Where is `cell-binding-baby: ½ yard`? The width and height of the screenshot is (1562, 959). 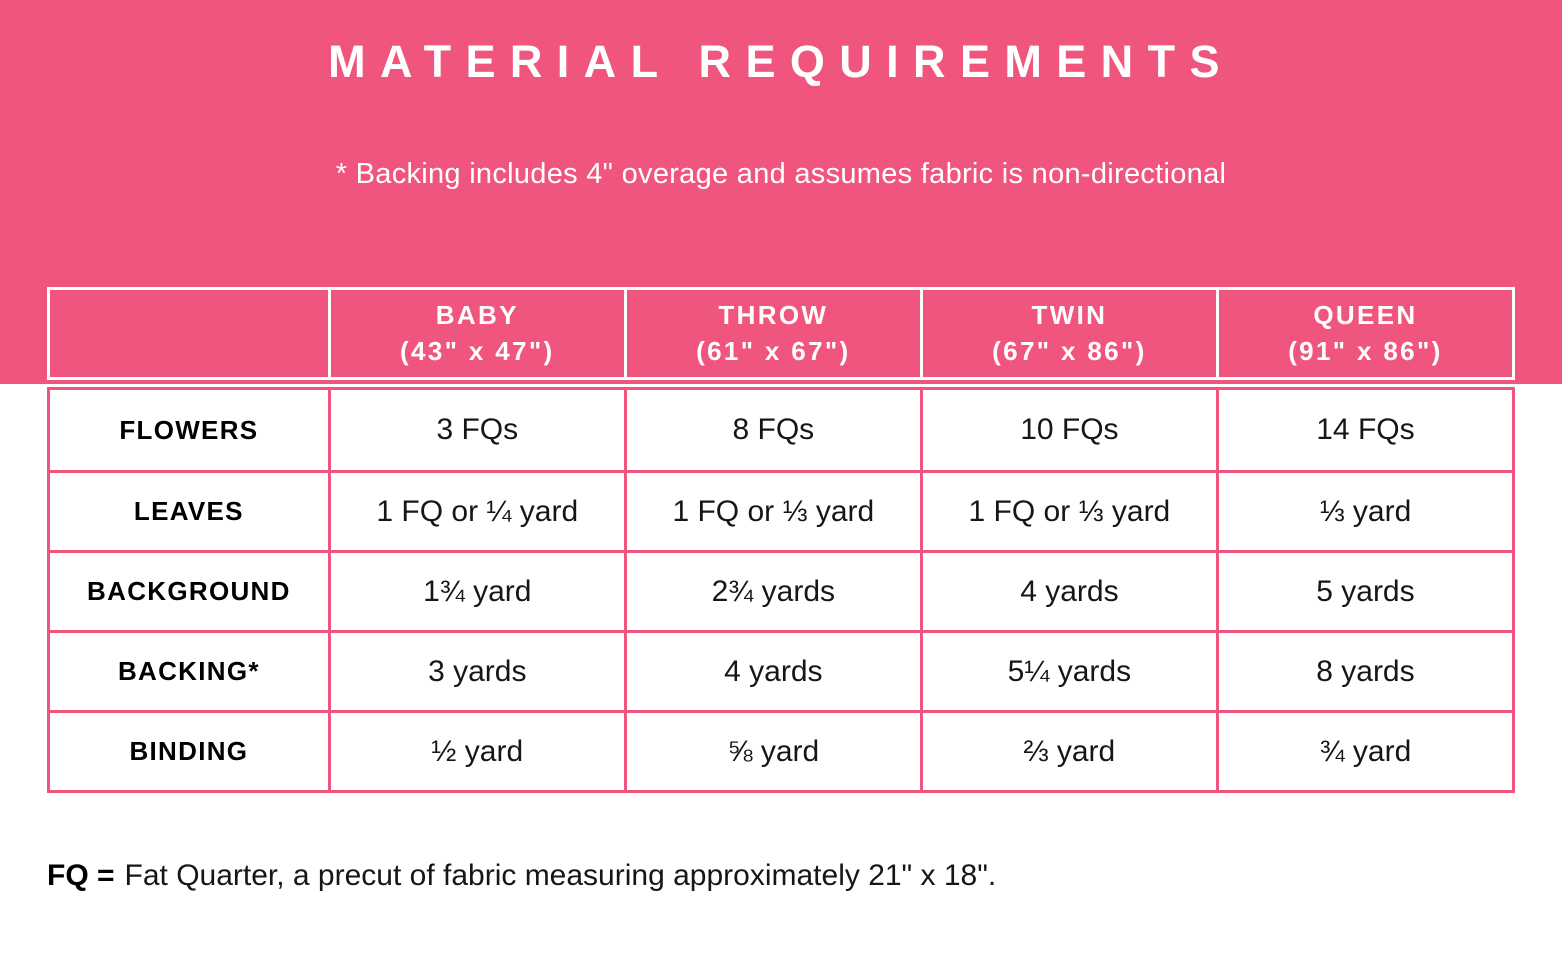
cell-binding-baby: ½ yard is located at coordinates (475, 751).